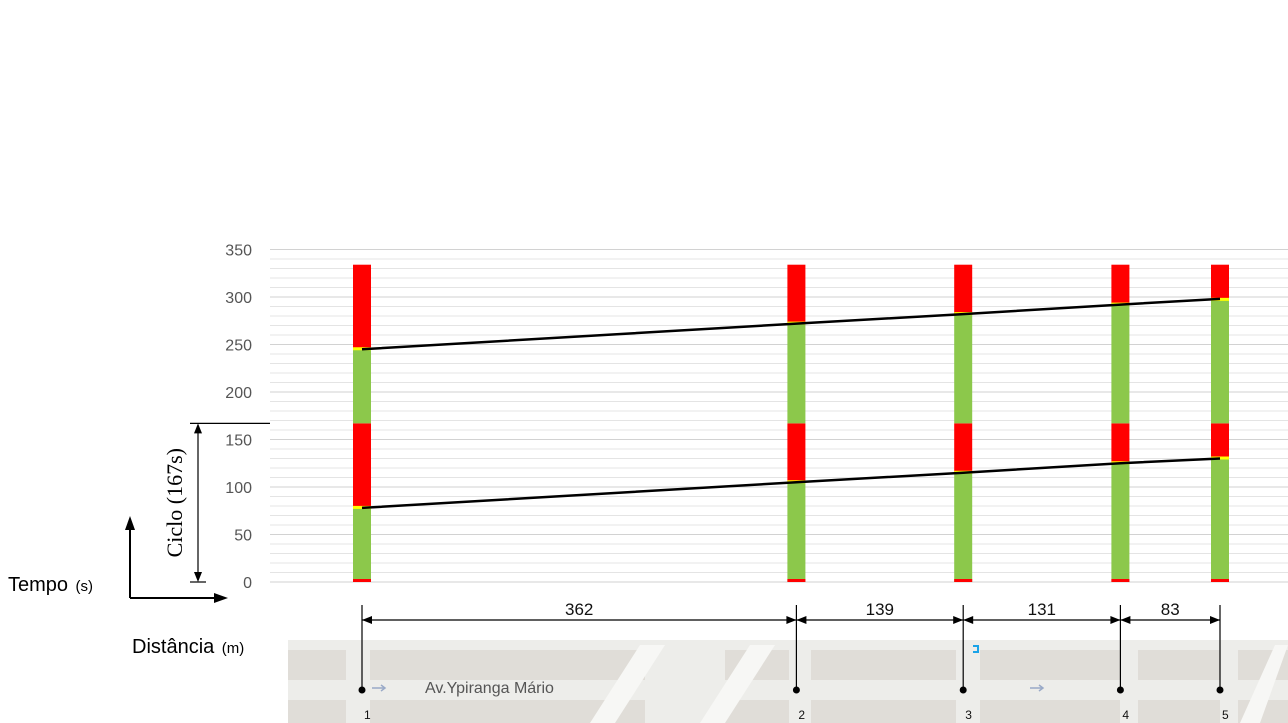 Image resolution: width=1288 pixels, height=723 pixels. Describe the element at coordinates (791, 645) in the screenshot. I see `distance-dimensions: 362 139 131 83` at that location.